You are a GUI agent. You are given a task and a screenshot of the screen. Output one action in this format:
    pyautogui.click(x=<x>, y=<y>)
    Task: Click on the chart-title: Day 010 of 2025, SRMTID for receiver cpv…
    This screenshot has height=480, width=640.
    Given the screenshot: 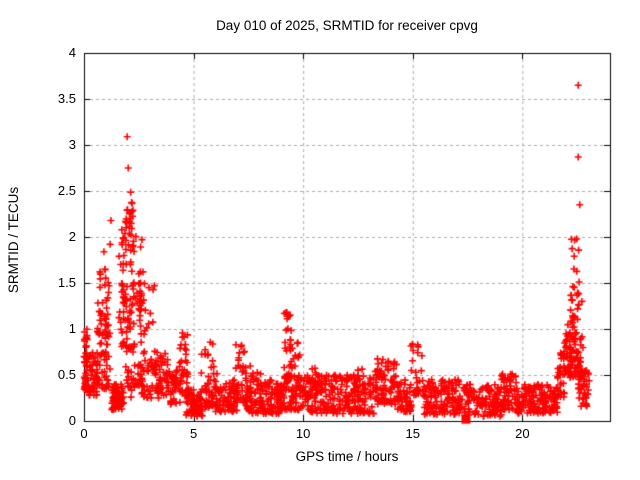 What is the action you would take?
    pyautogui.click(x=347, y=25)
    